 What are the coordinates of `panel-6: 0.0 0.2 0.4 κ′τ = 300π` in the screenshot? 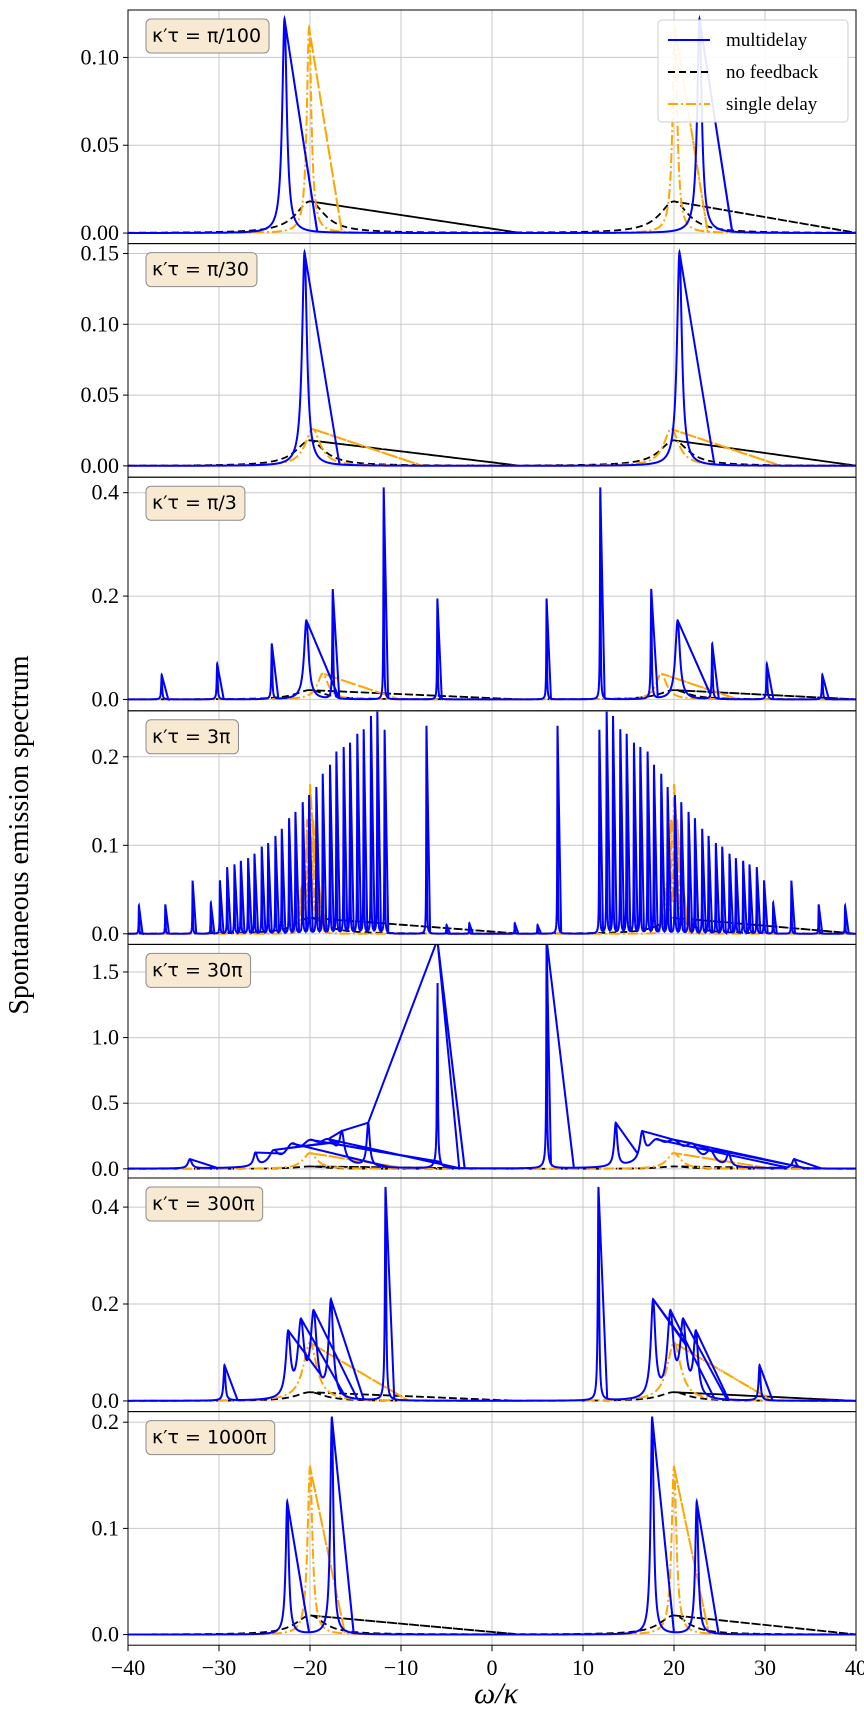 It's located at (474, 1295).